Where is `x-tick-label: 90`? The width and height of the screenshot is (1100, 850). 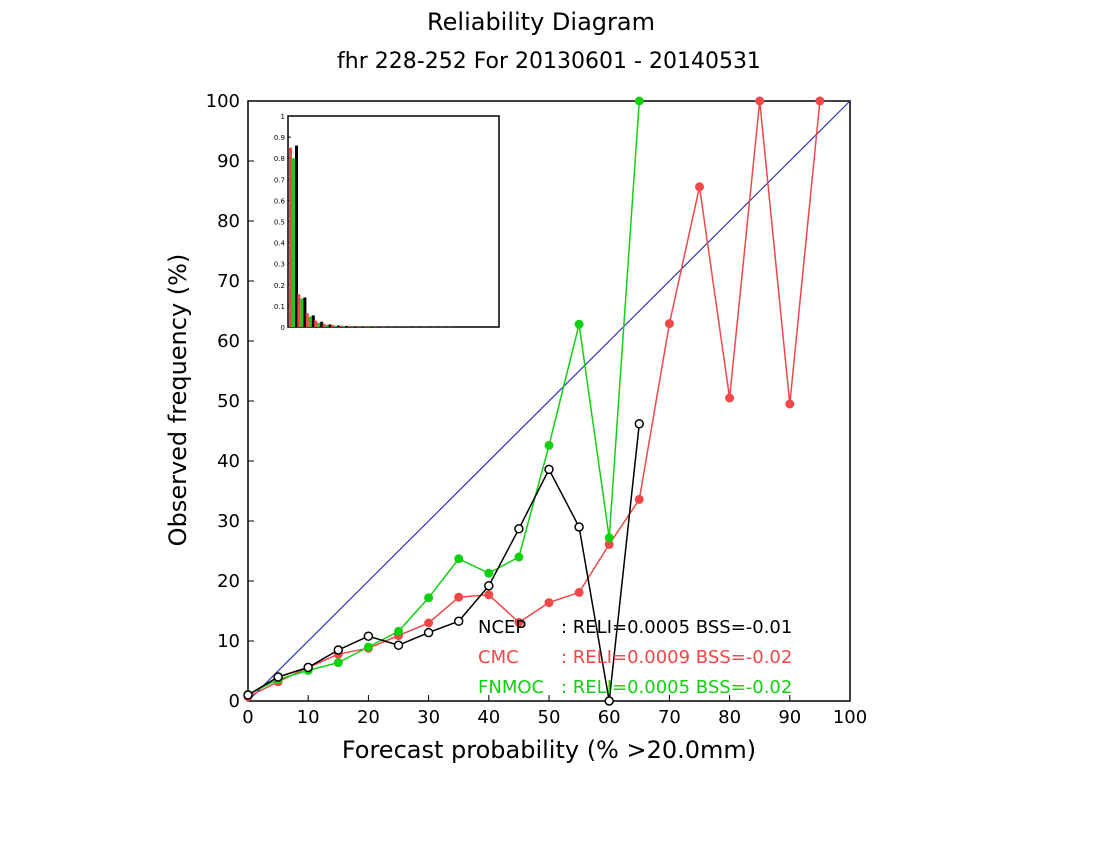
x-tick-label: 90 is located at coordinates (789, 717).